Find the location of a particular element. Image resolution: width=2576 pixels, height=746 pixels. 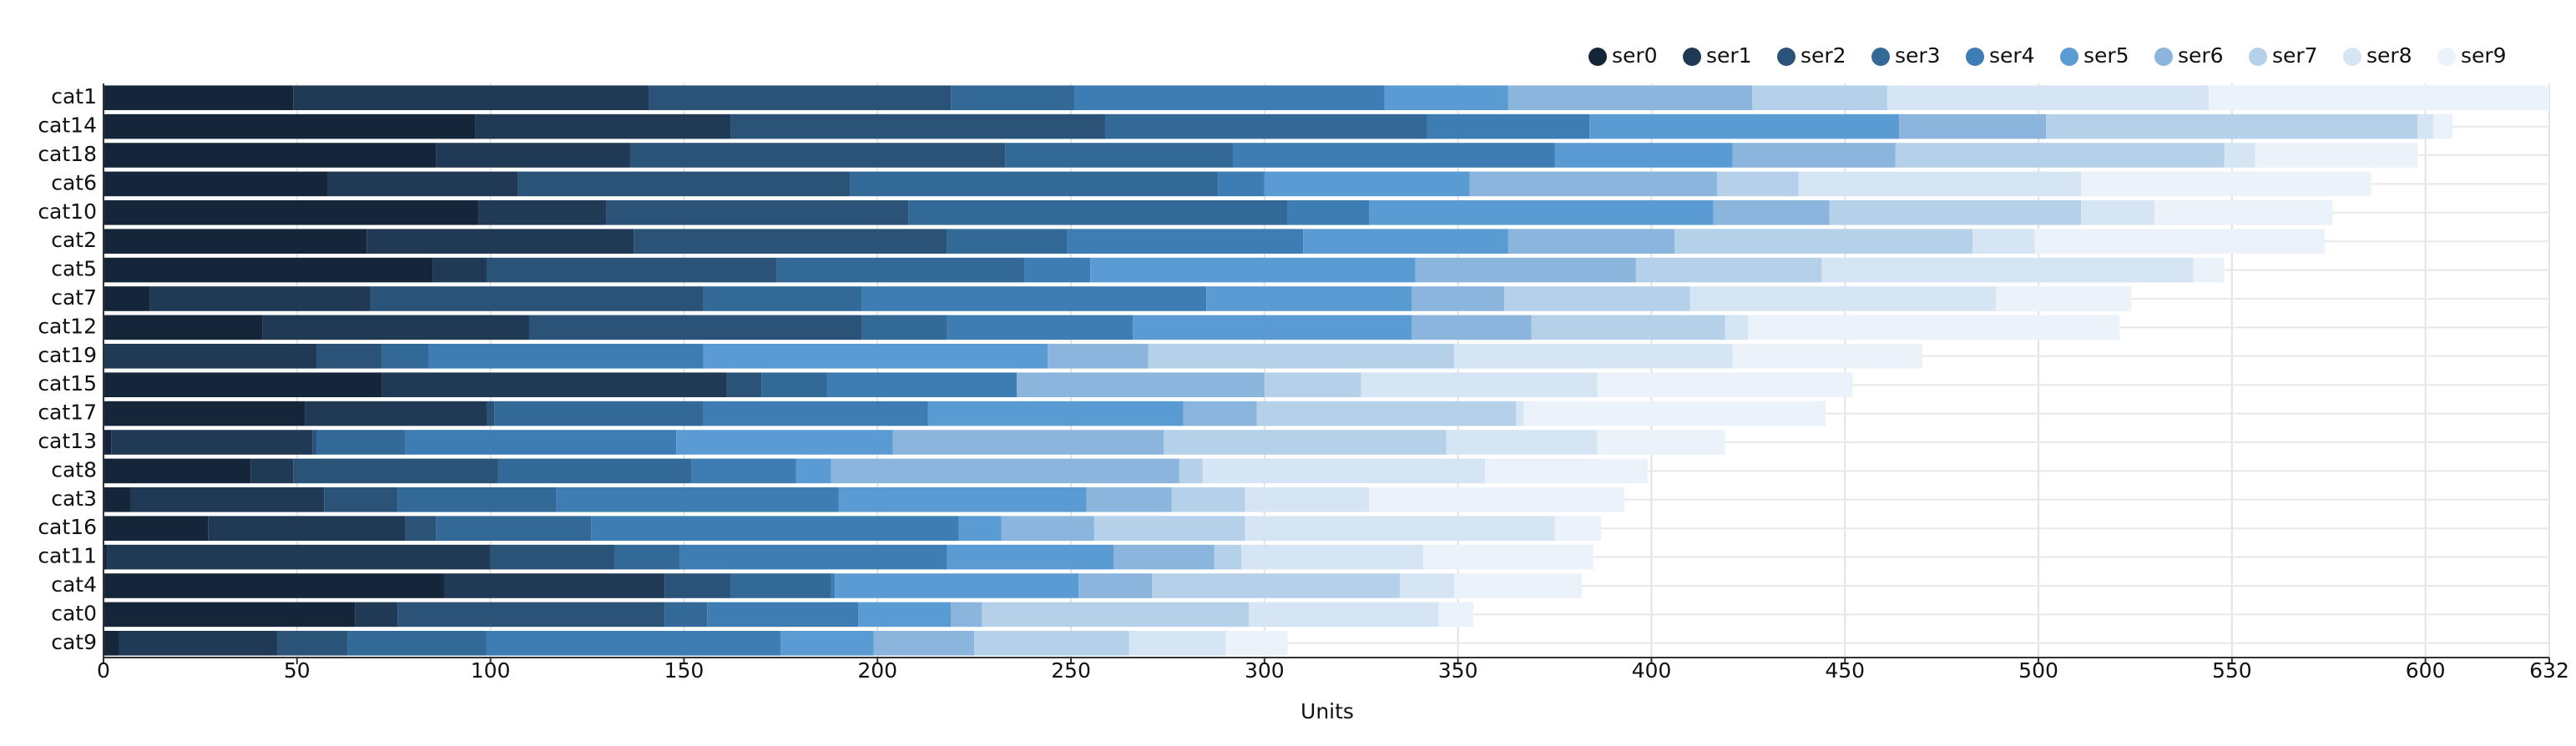

legend-label: ser9 is located at coordinates (2484, 55).